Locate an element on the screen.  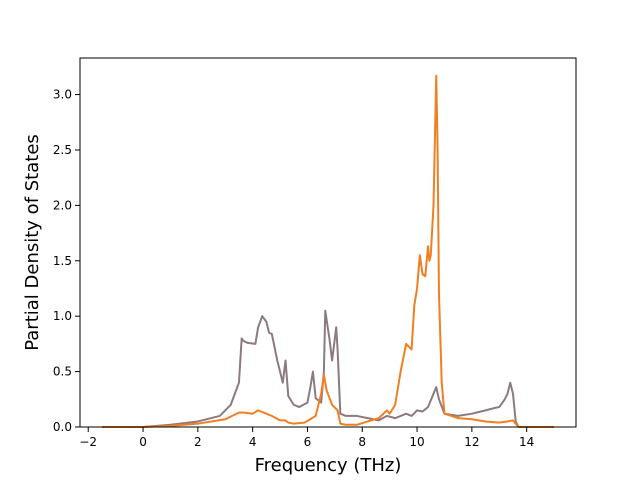
y-tick-label: 1.5 is located at coordinates (62, 261).